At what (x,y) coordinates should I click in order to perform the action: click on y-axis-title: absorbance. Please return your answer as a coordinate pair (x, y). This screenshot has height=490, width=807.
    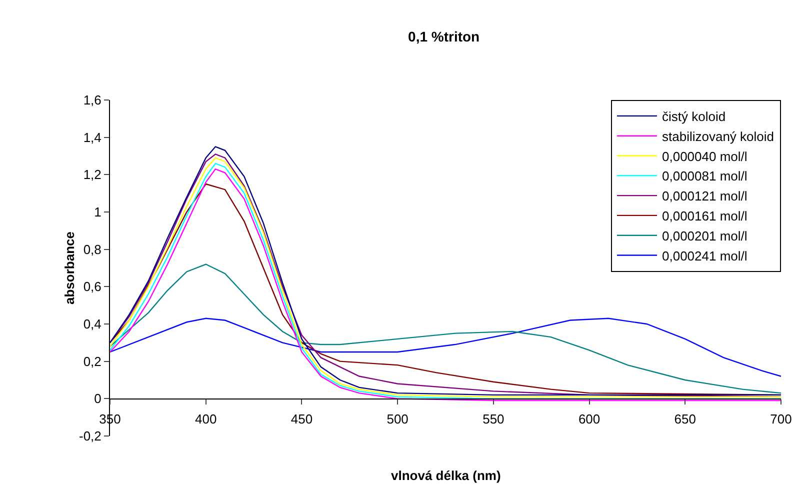
    Looking at the image, I should click on (69, 268).